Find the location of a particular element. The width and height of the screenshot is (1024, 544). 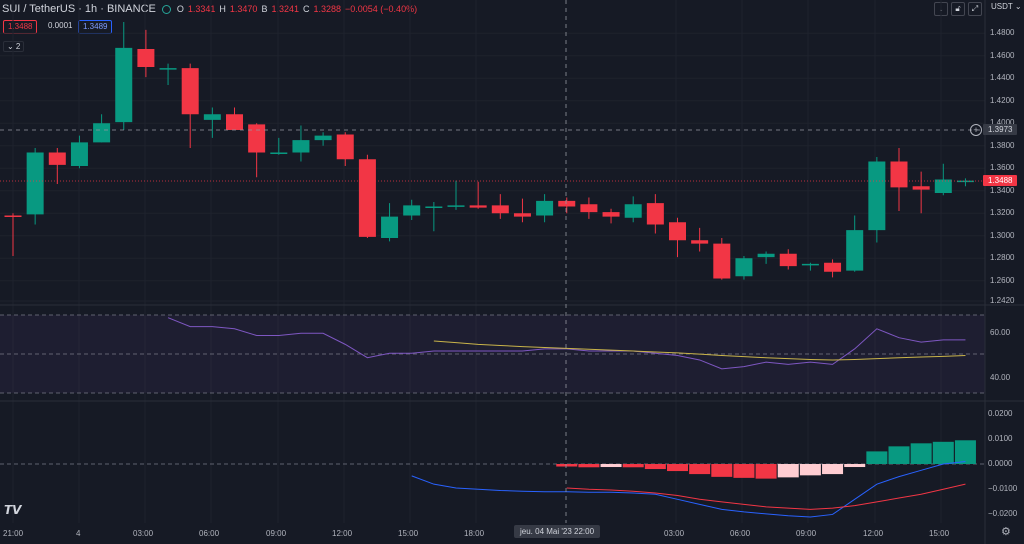

signal-line is located at coordinates (766, 496).